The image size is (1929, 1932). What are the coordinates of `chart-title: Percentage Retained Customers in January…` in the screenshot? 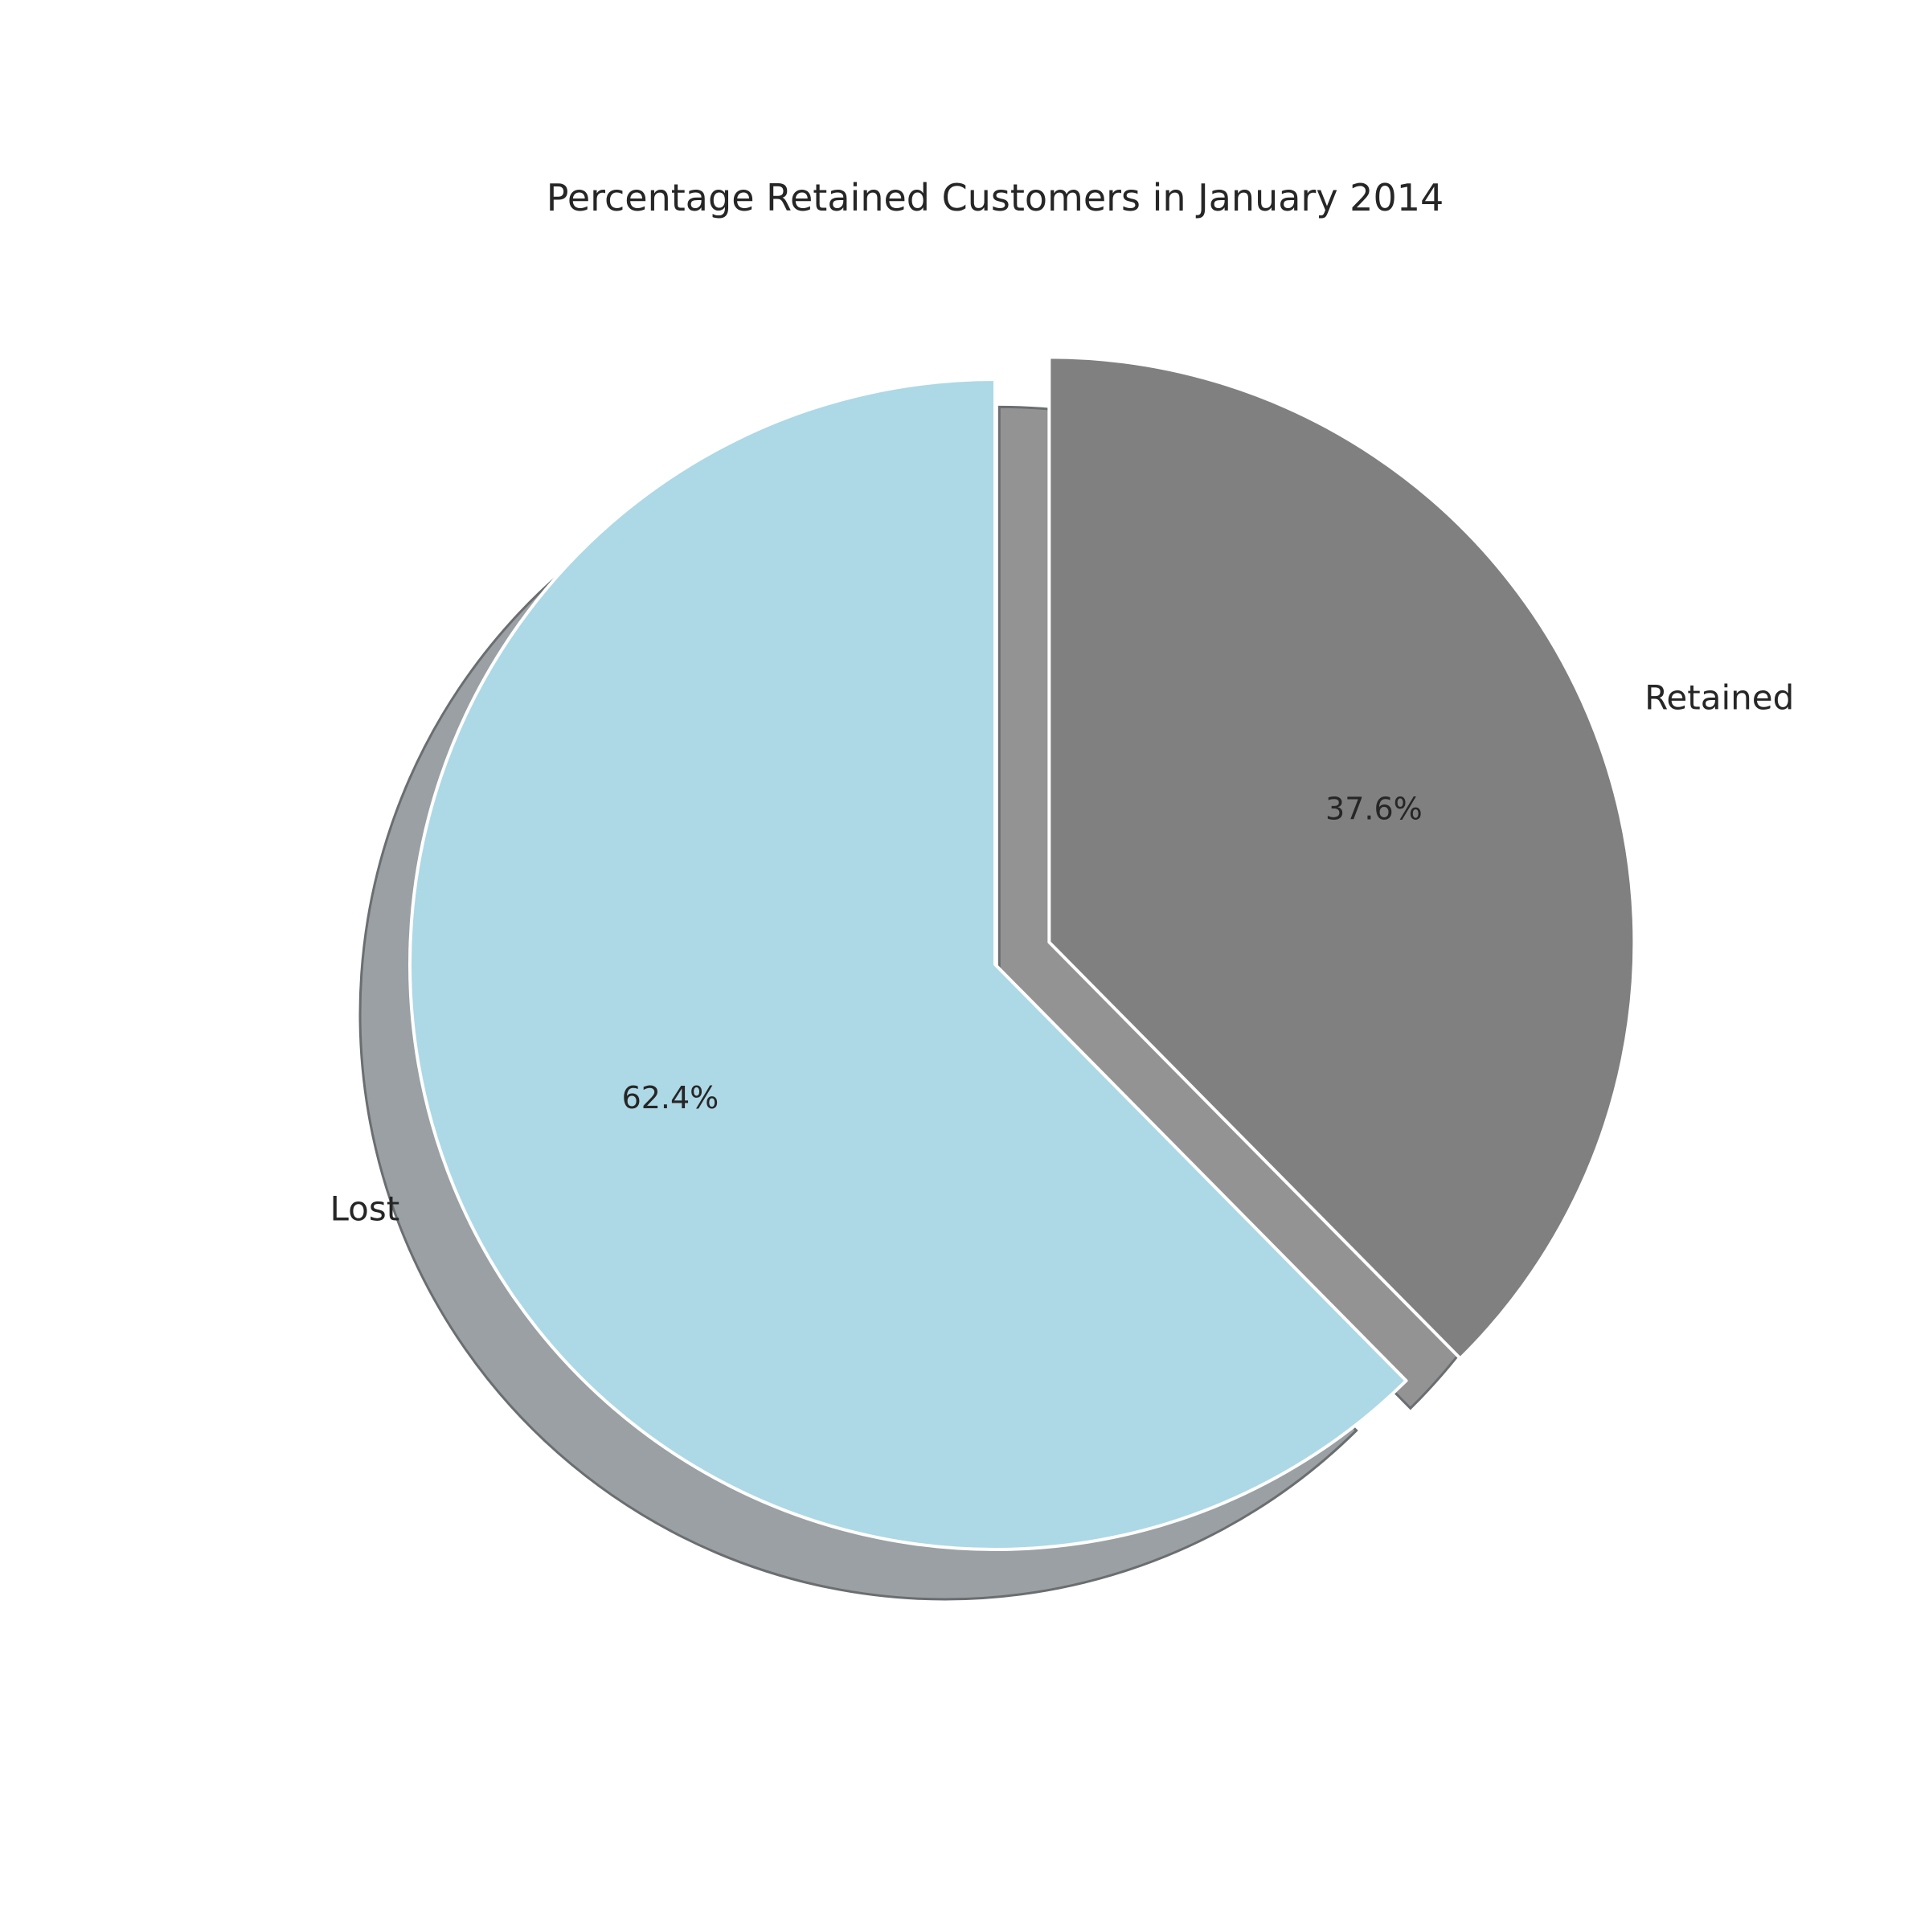 It's located at (995, 197).